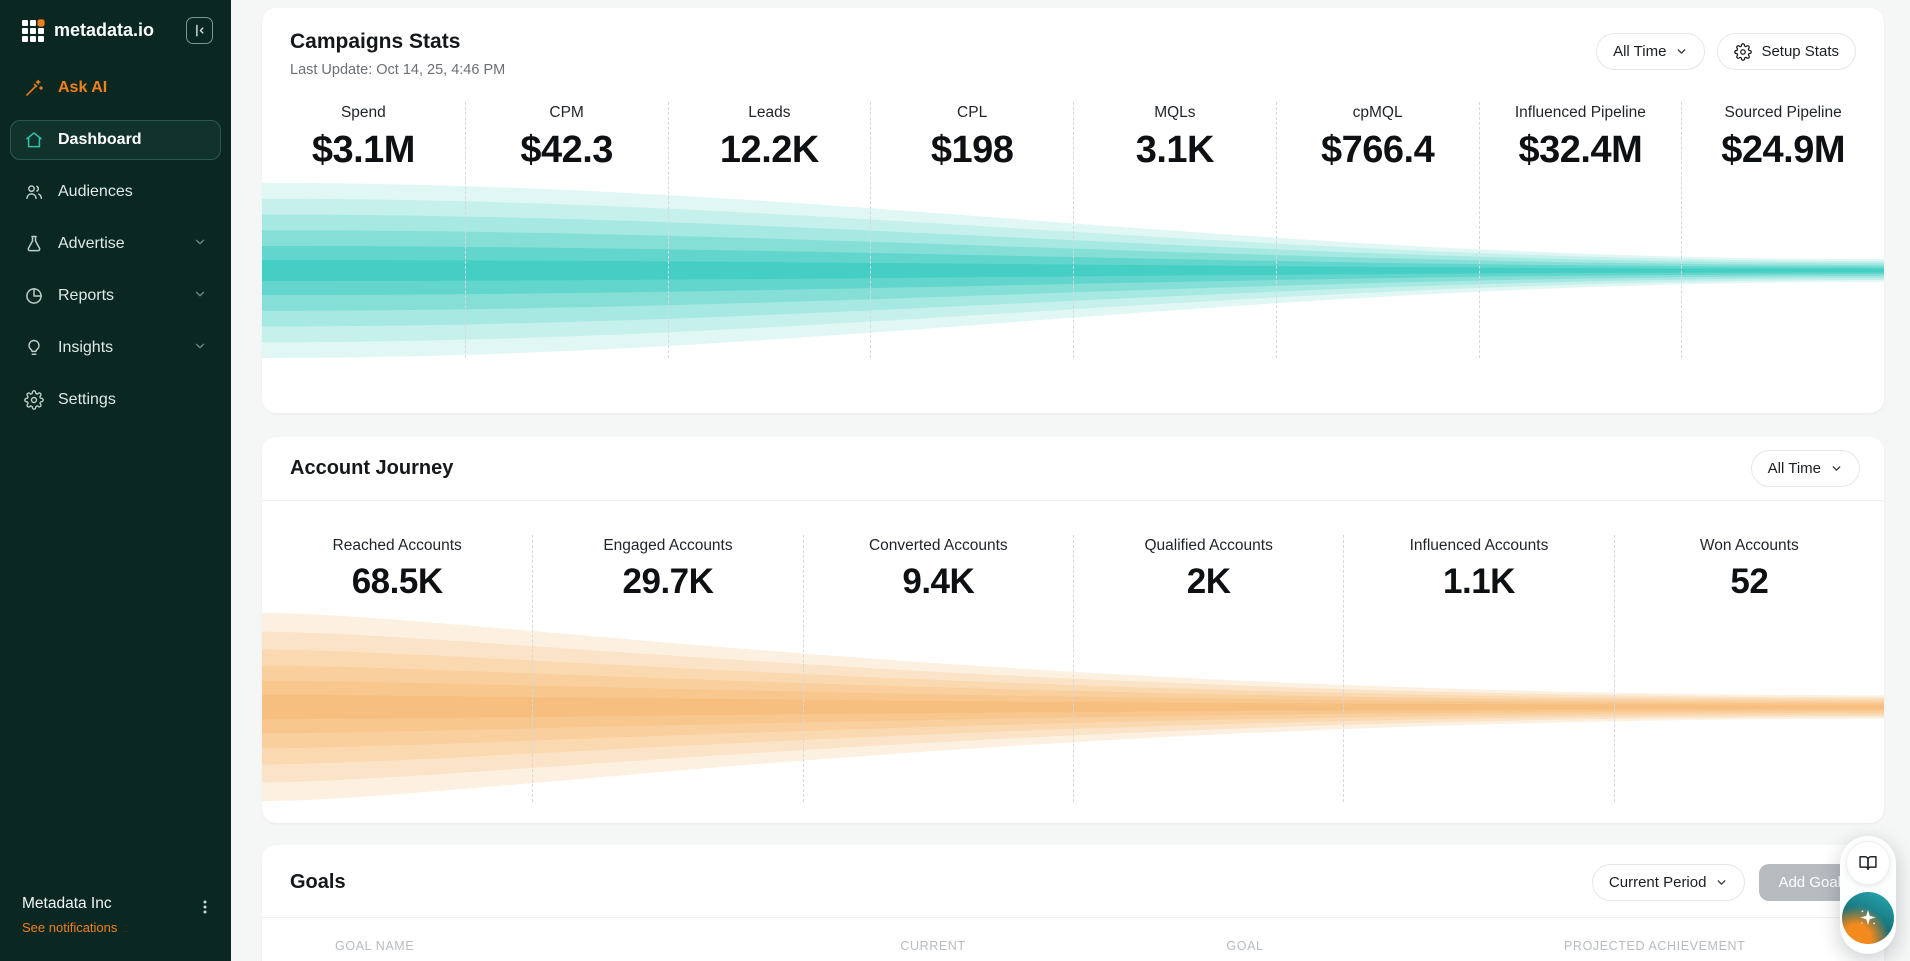  I want to click on sidebar-logo-row: metadata.io, so click(115, 28).